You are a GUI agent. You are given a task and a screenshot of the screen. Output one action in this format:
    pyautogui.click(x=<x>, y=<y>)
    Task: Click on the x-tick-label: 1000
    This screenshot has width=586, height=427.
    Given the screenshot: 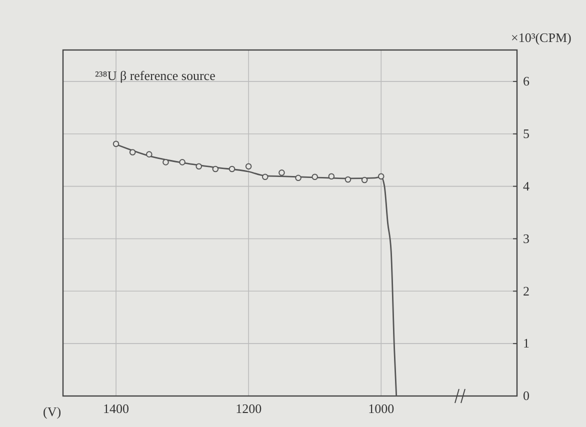 What is the action you would take?
    pyautogui.click(x=381, y=408)
    